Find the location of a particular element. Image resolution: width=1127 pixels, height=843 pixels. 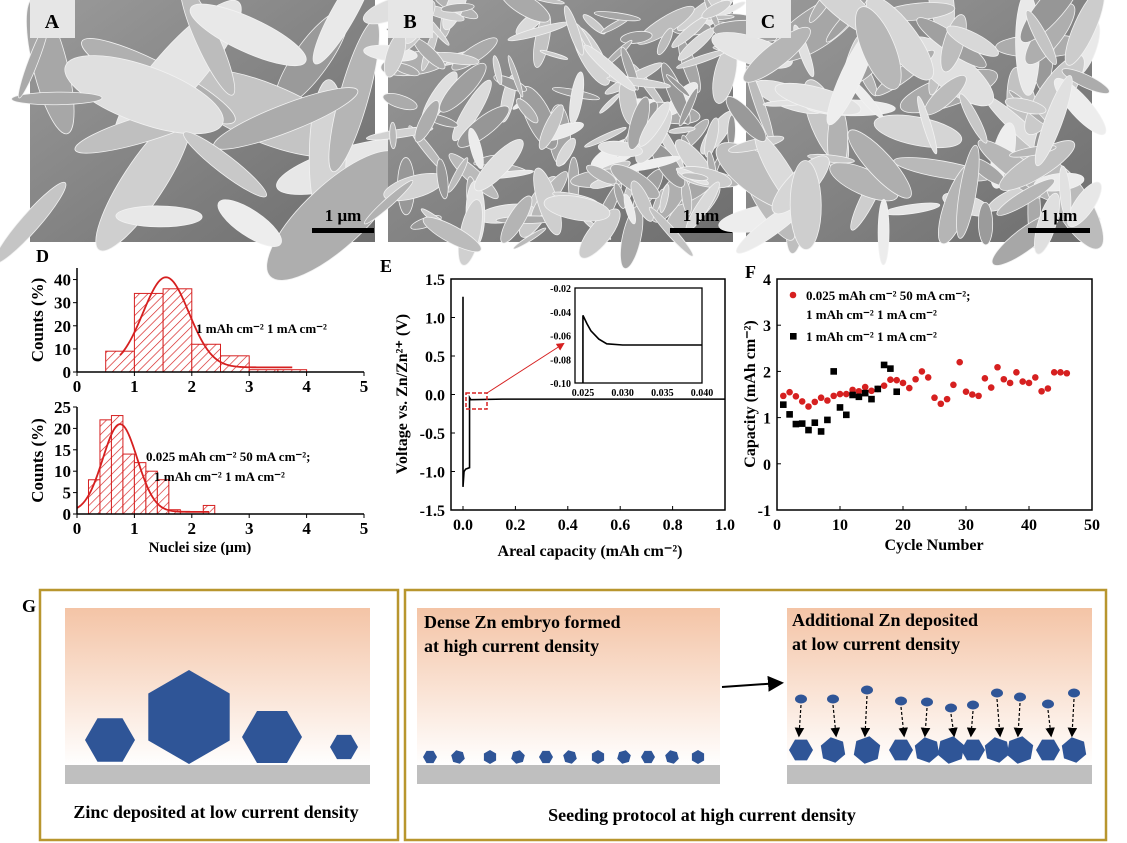

y-tick-label: 3 is located at coordinates (767, 326).